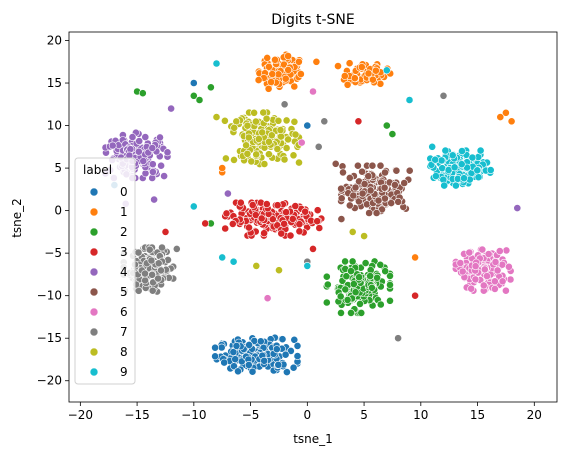  What do you see at coordinates (124, 332) in the screenshot?
I see `legend-label-7: 7` at bounding box center [124, 332].